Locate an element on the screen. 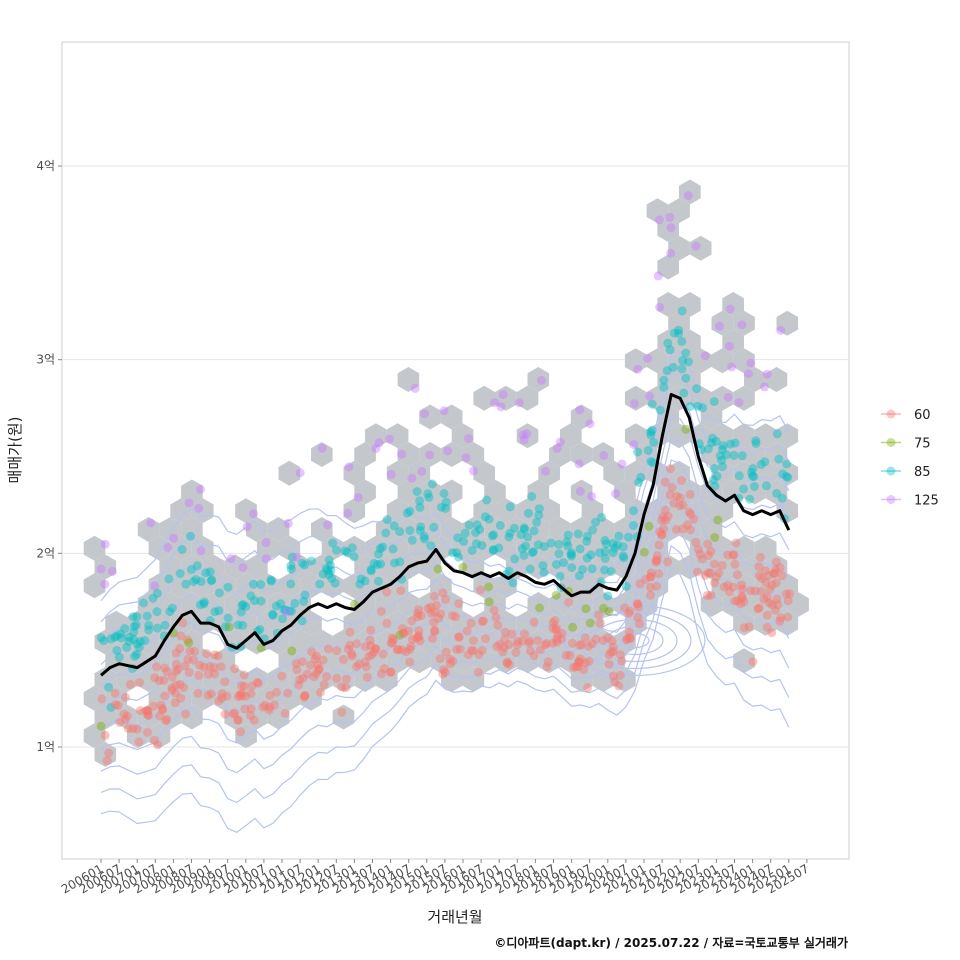 The image size is (960, 960). y-tick-label: 3억 is located at coordinates (45, 360).